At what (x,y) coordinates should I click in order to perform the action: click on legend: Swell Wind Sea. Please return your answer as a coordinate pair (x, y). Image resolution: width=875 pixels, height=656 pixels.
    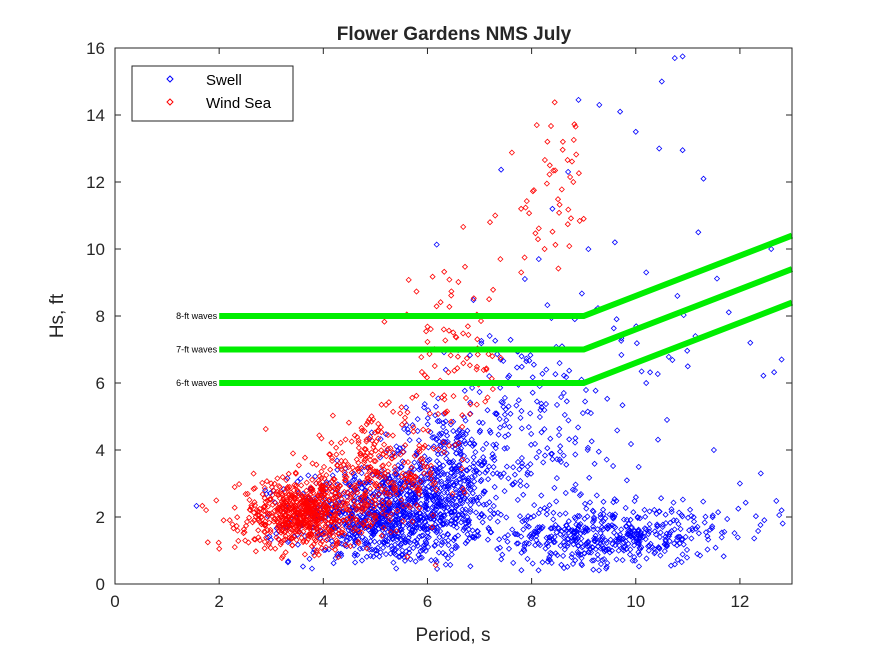
    Looking at the image, I should click on (212, 93).